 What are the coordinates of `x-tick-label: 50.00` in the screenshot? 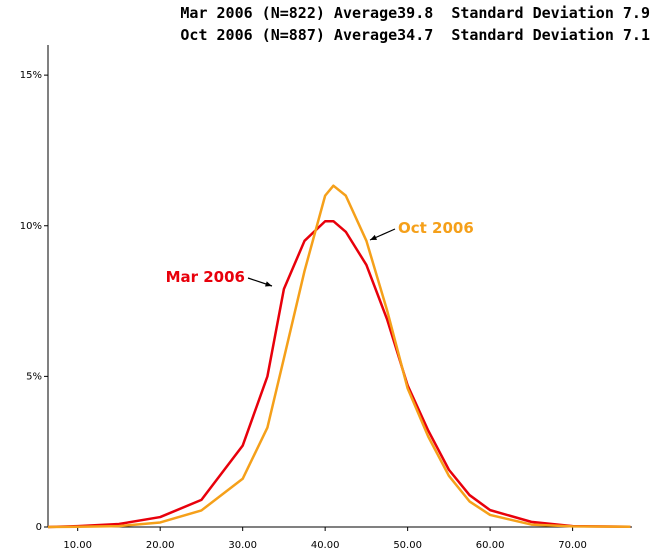 It's located at (407, 545).